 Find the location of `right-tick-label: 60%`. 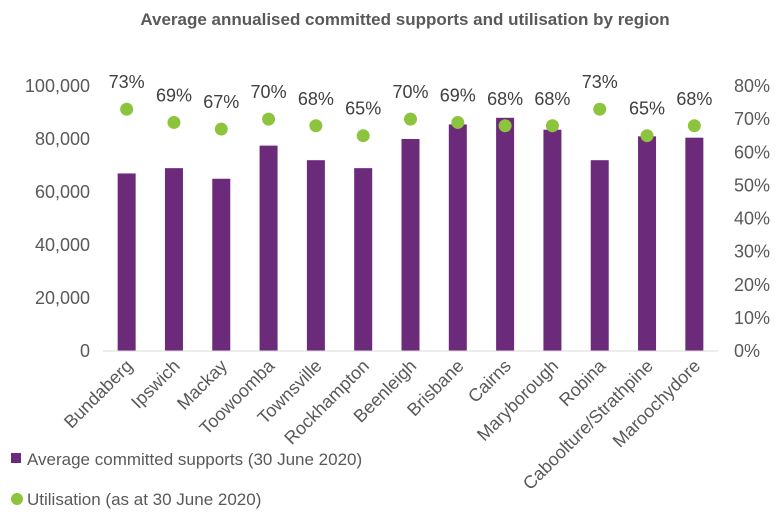

right-tick-label: 60% is located at coordinates (752, 152).